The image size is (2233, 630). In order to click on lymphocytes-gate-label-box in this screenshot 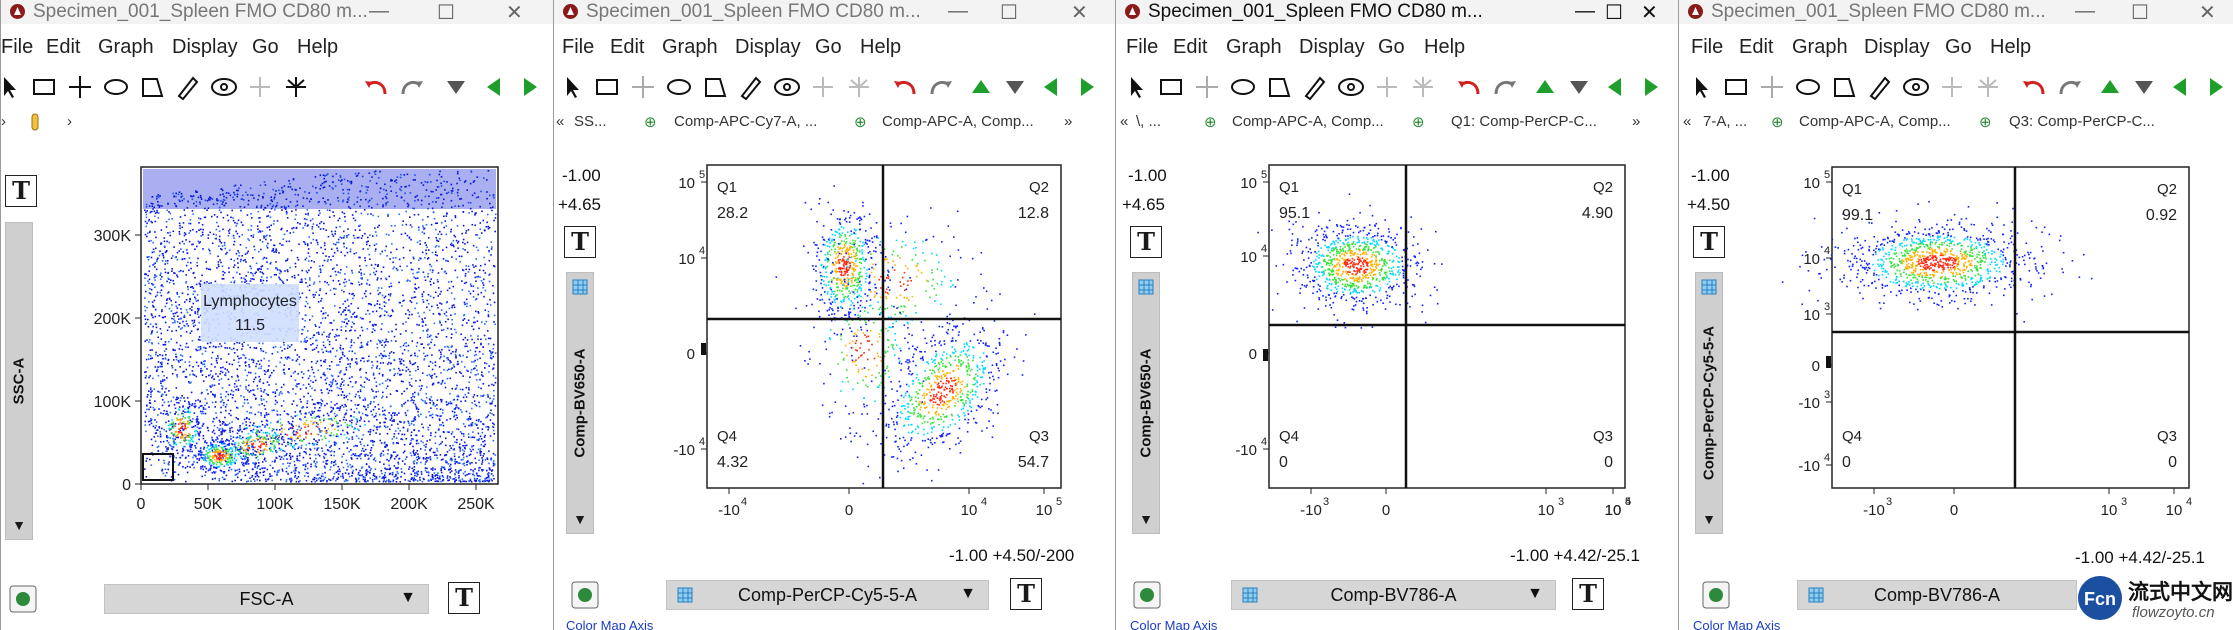, I will do `click(250, 313)`.